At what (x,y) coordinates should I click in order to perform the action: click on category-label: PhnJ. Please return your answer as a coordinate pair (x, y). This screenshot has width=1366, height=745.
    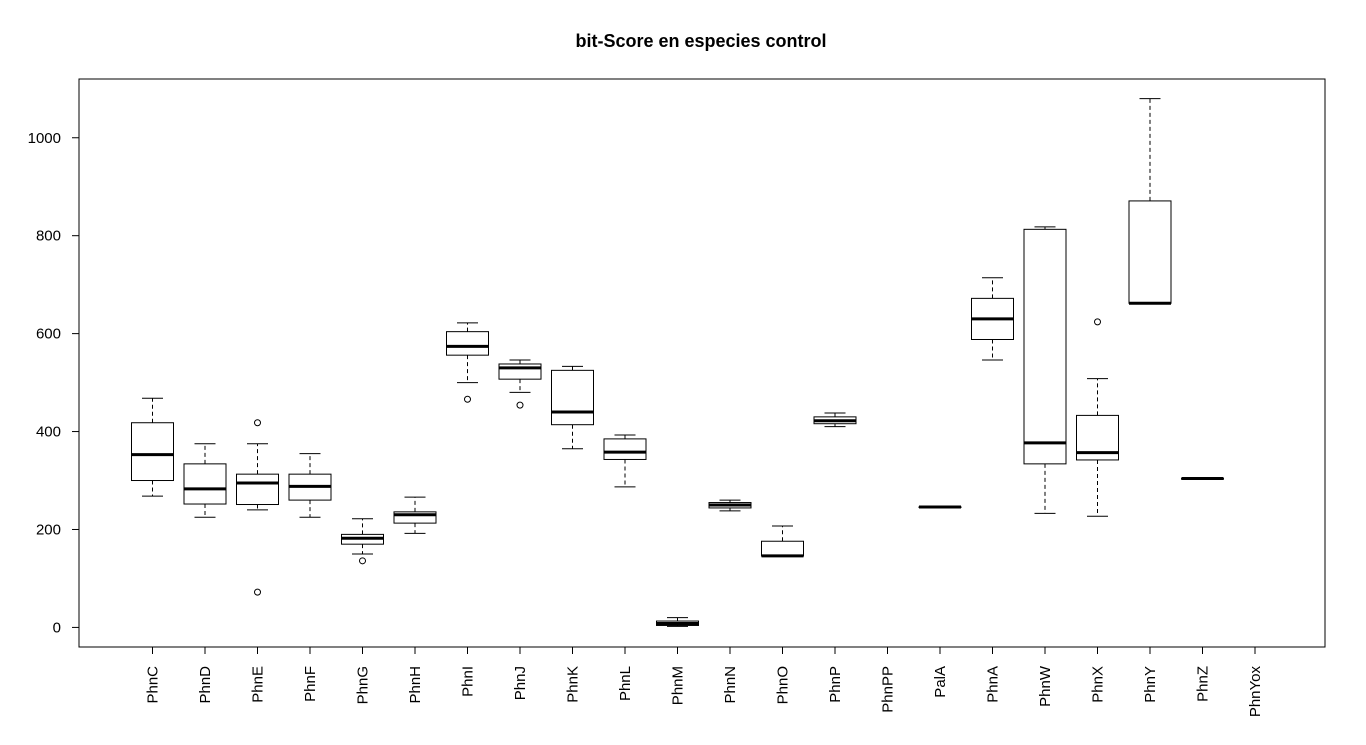
    Looking at the image, I should click on (520, 683).